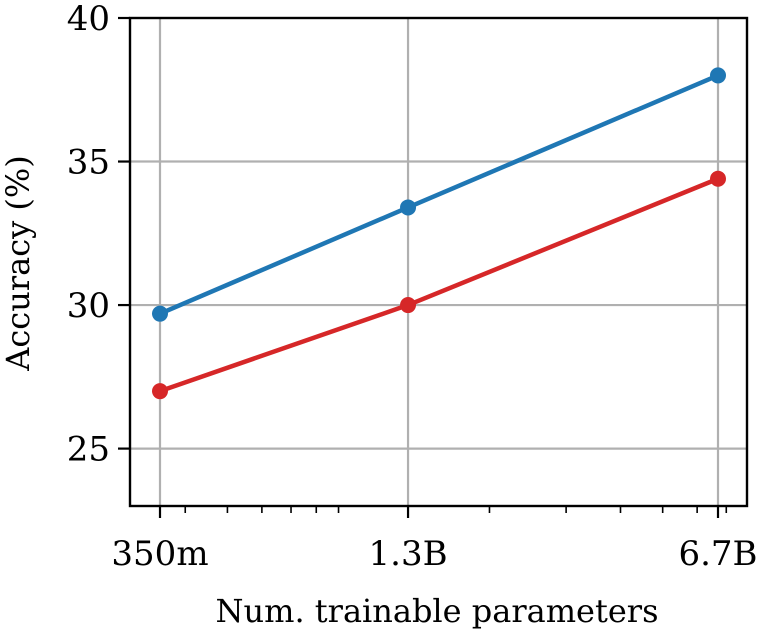 This screenshot has width=761, height=634. Describe the element at coordinates (717, 554) in the screenshot. I see `x-tick-label: 6.7B` at that location.